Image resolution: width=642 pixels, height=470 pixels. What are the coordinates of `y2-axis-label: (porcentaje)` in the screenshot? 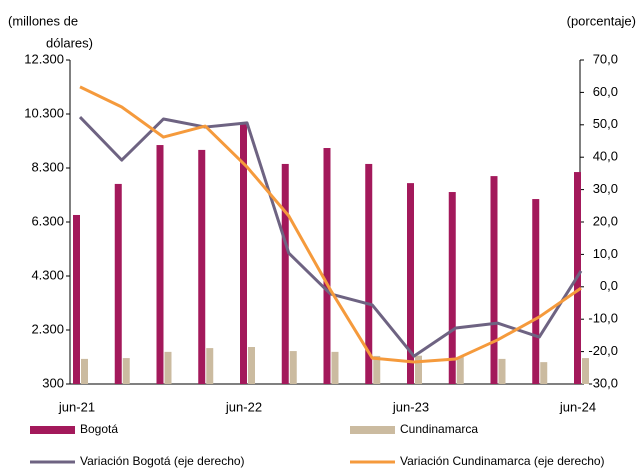 It's located at (601, 20).